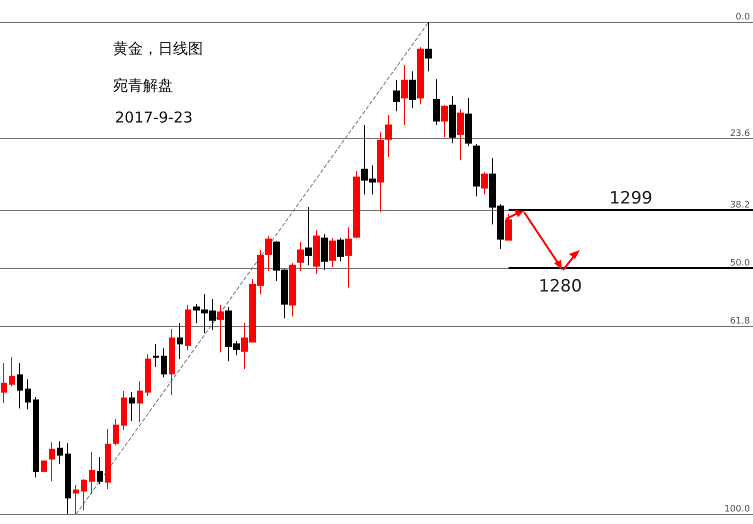  I want to click on y-tick-label: 23.6, so click(740, 133).